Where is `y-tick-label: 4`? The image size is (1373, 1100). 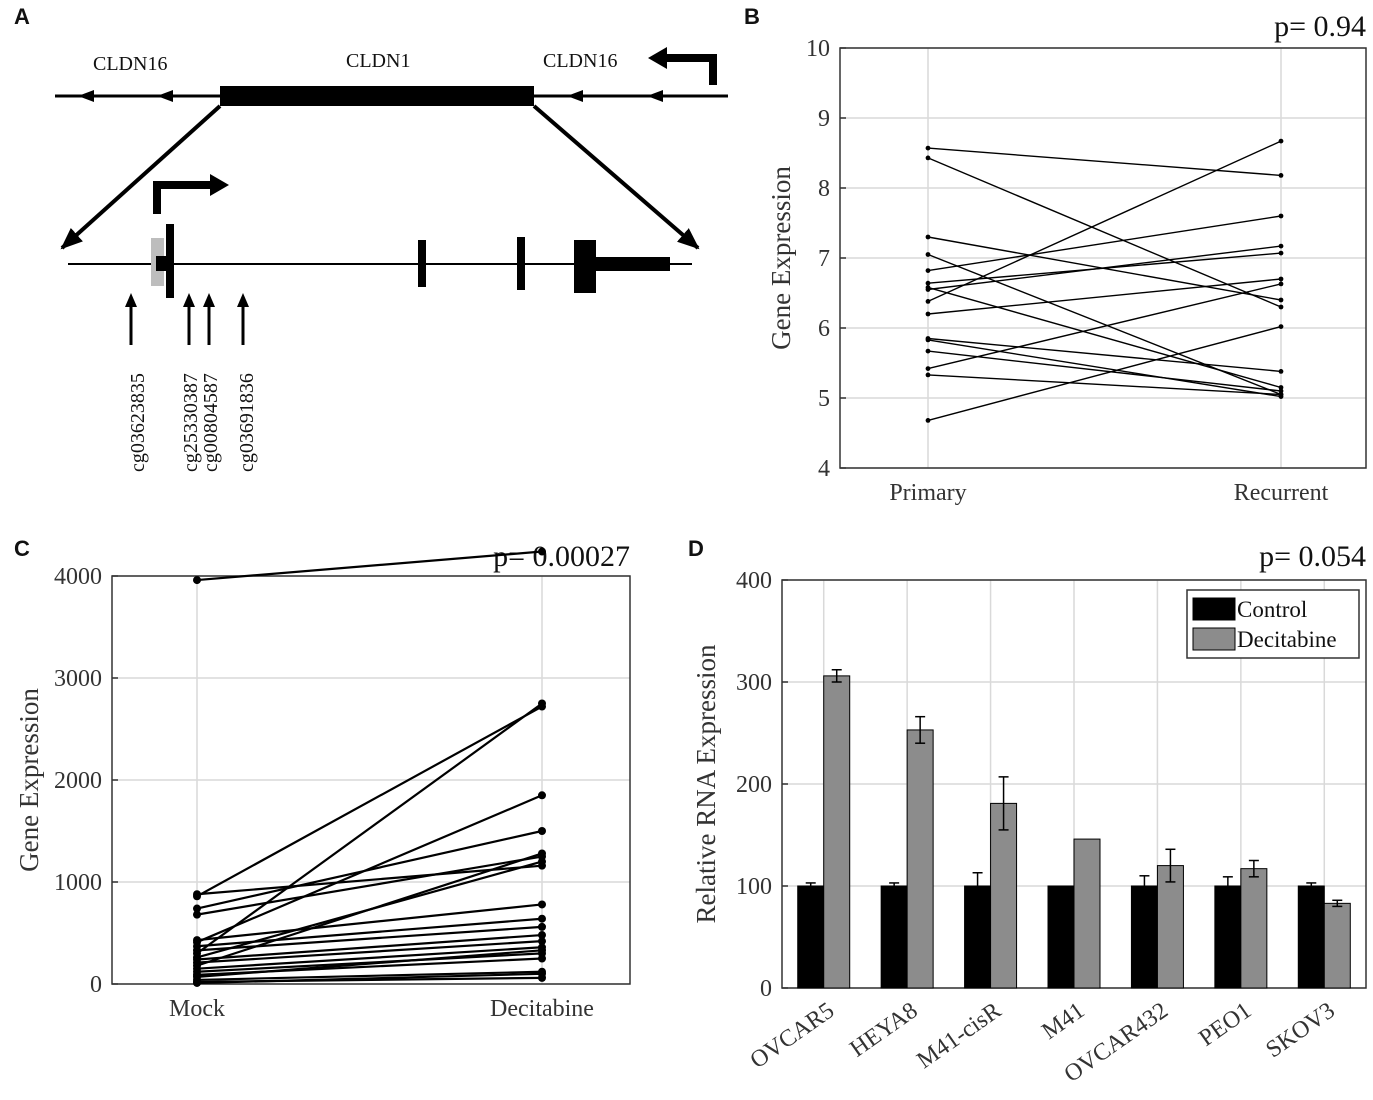
y-tick-label: 4 is located at coordinates (824, 469).